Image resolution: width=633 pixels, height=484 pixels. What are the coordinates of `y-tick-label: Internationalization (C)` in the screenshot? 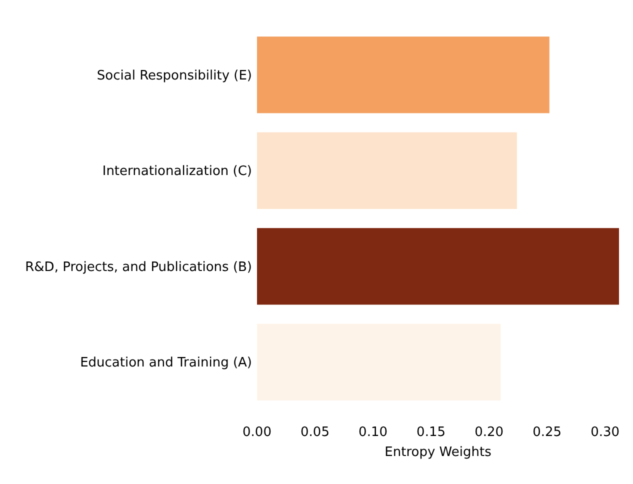 It's located at (177, 172).